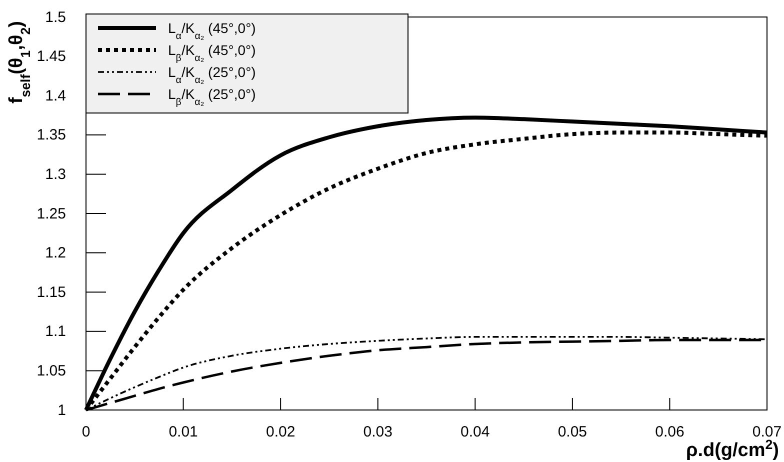  Describe the element at coordinates (212, 31) in the screenshot. I see `legend-label: L$_{α}$/K$_{α₂}$ (45°,0°)` at that location.